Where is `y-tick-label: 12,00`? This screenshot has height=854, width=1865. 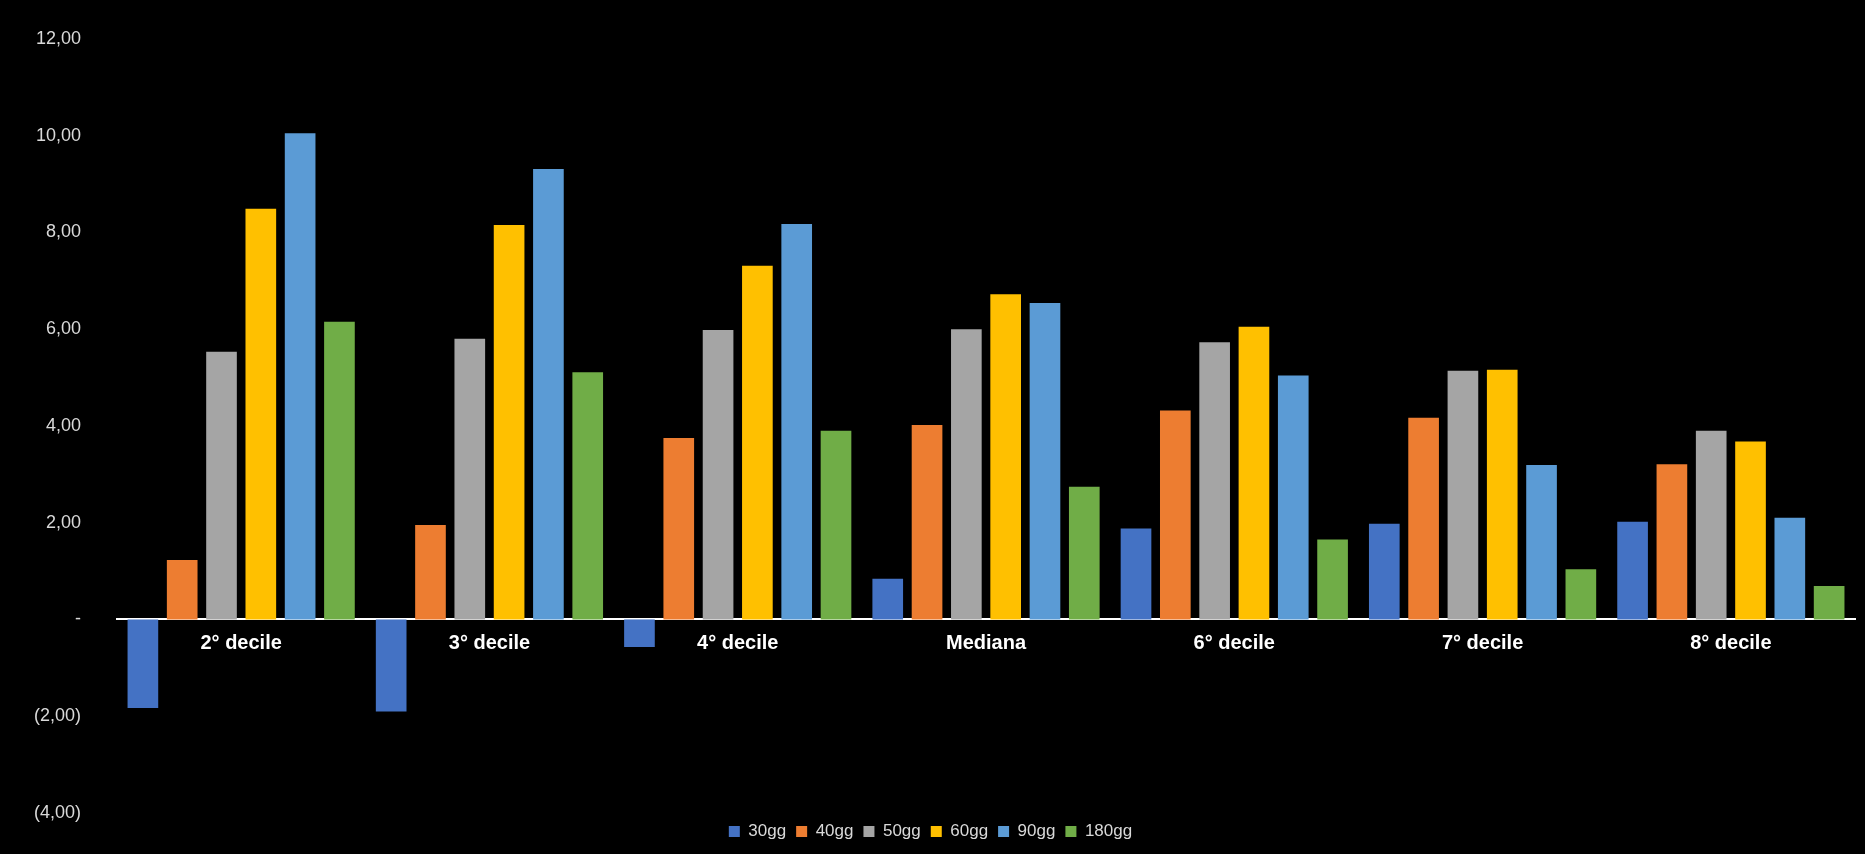
y-tick-label: 12,00 is located at coordinates (58, 37).